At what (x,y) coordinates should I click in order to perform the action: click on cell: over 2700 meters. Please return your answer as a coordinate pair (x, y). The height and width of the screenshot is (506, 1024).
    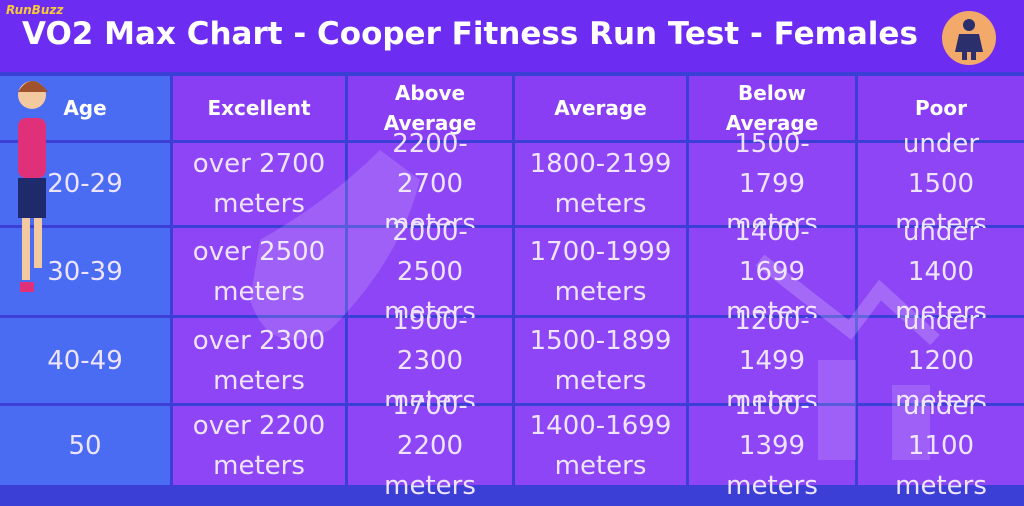
    Looking at the image, I should click on (259, 184).